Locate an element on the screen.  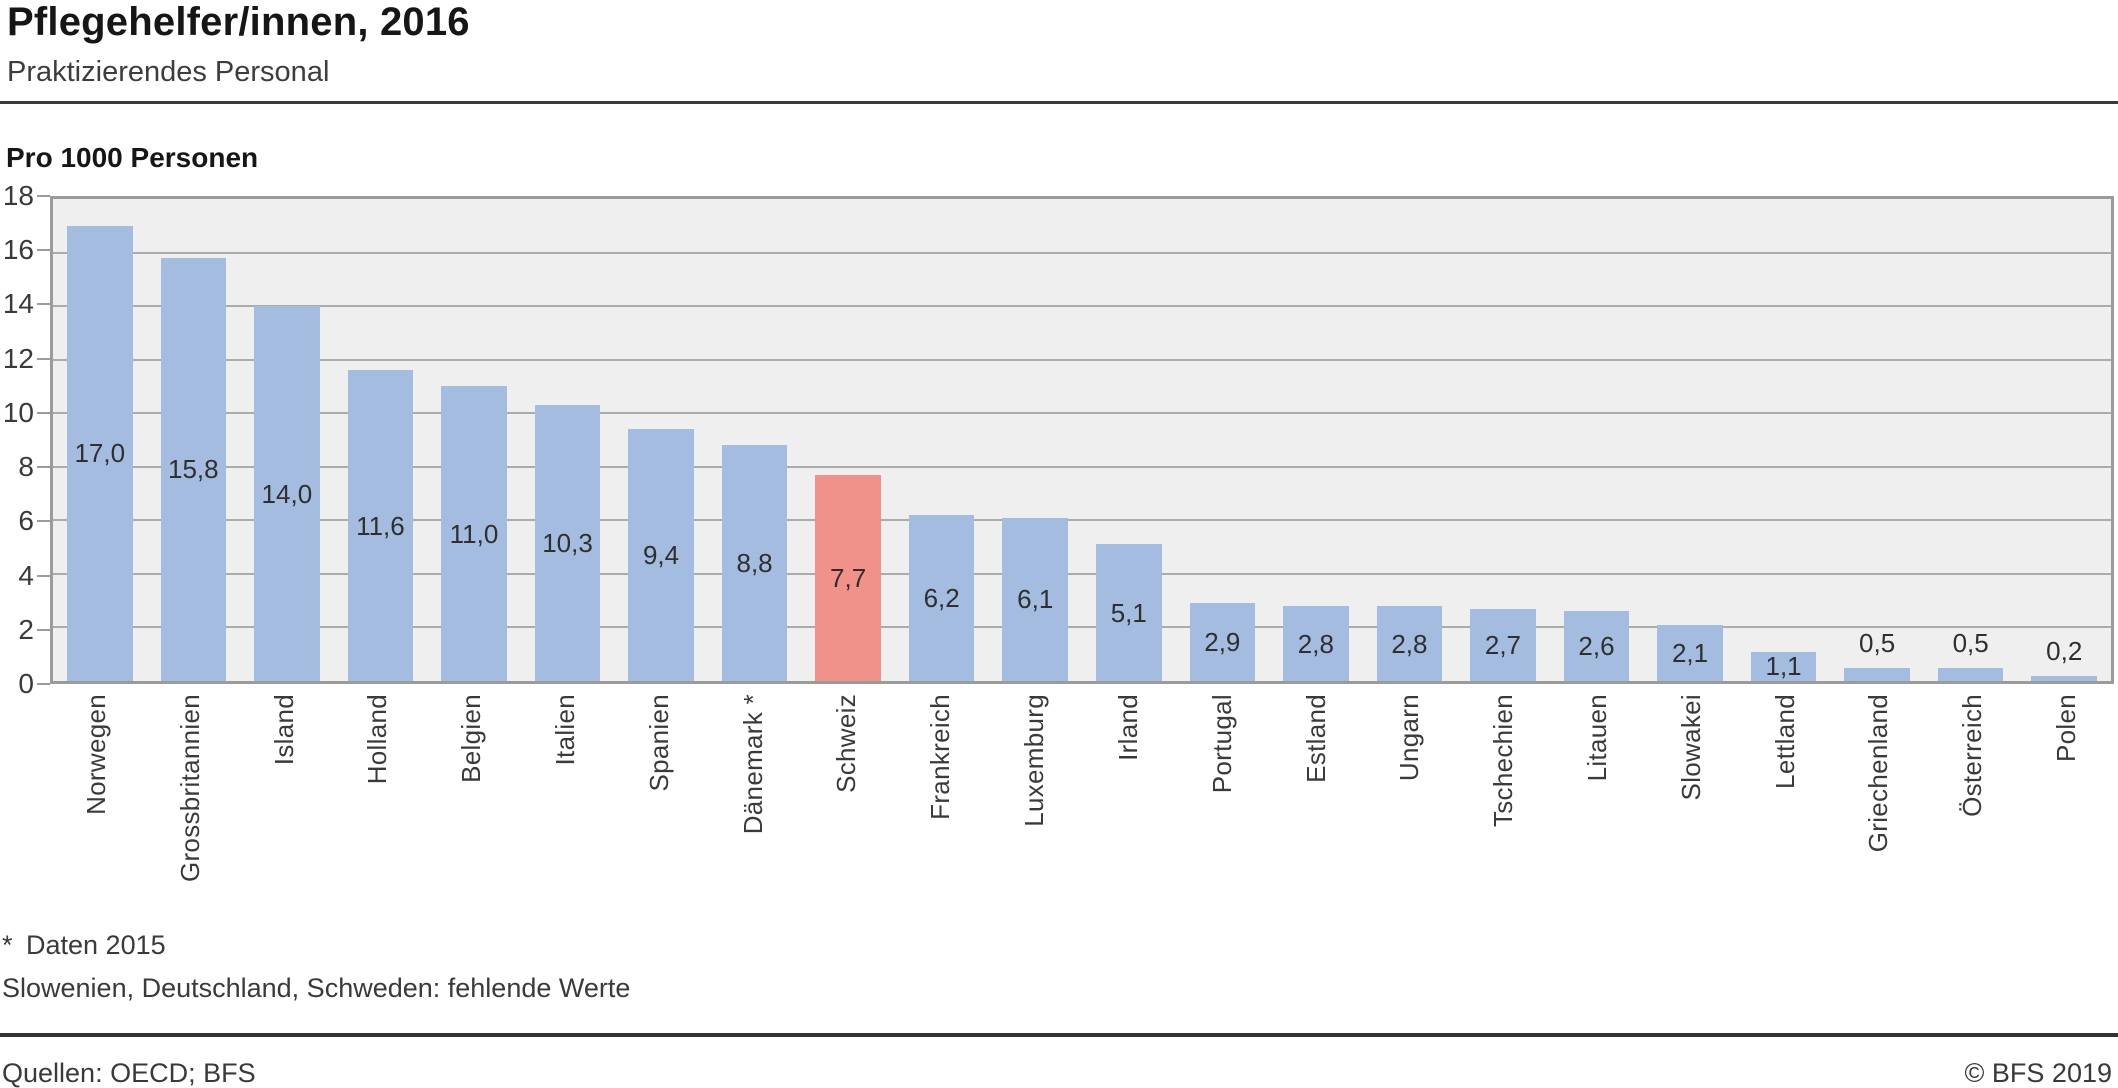
bar-value-label: 17,0 is located at coordinates (100, 453).